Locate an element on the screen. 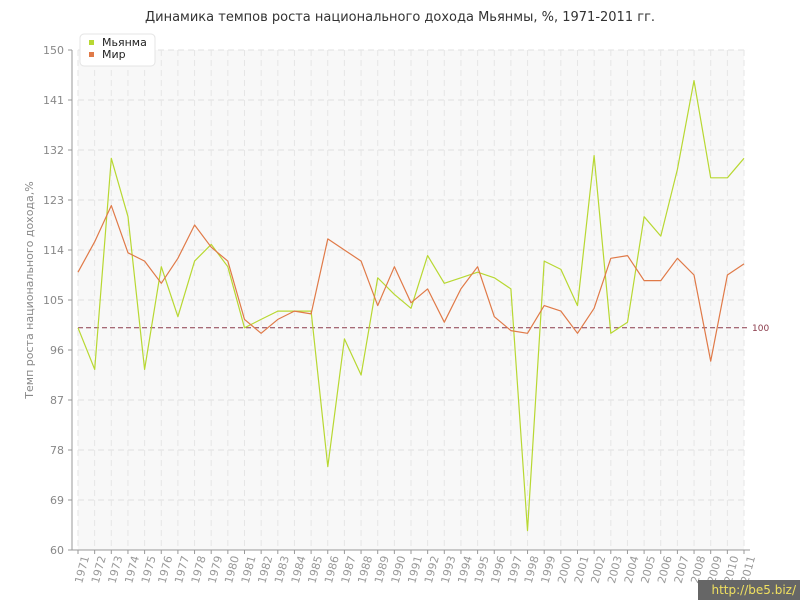 The image size is (800, 600). y-tick-label: 114 is located at coordinates (53, 250).